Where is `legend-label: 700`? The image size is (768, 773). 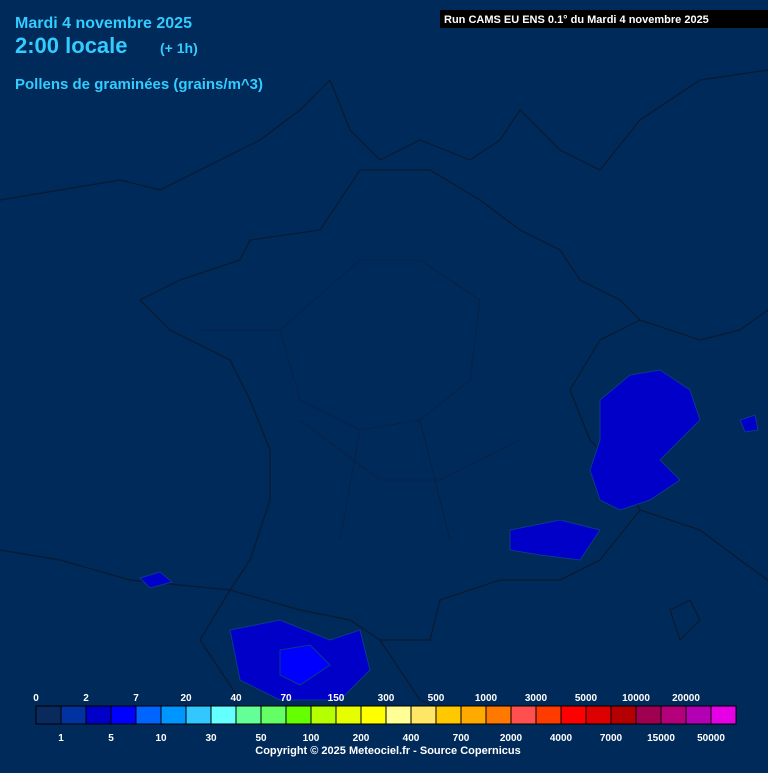
legend-label: 700 is located at coordinates (461, 738).